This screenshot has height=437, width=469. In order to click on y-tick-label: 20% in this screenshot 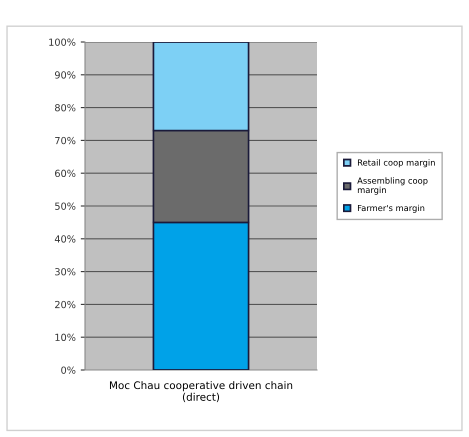, I will do `click(65, 304)`.